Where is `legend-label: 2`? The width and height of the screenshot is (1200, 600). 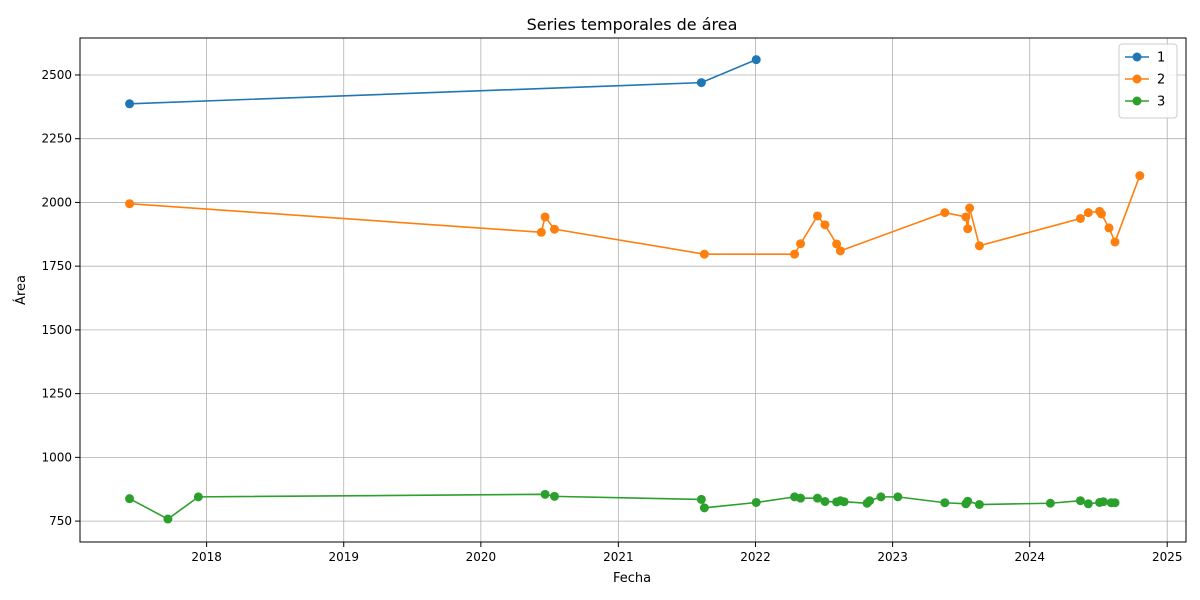 legend-label: 2 is located at coordinates (1161, 80).